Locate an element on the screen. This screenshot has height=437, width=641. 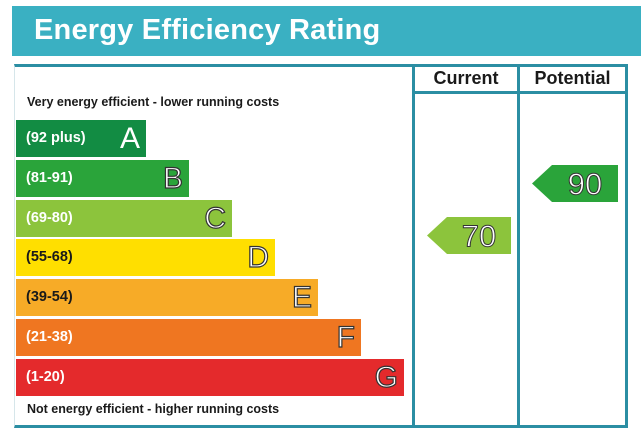
band-d-letter: D is located at coordinates (258, 258).